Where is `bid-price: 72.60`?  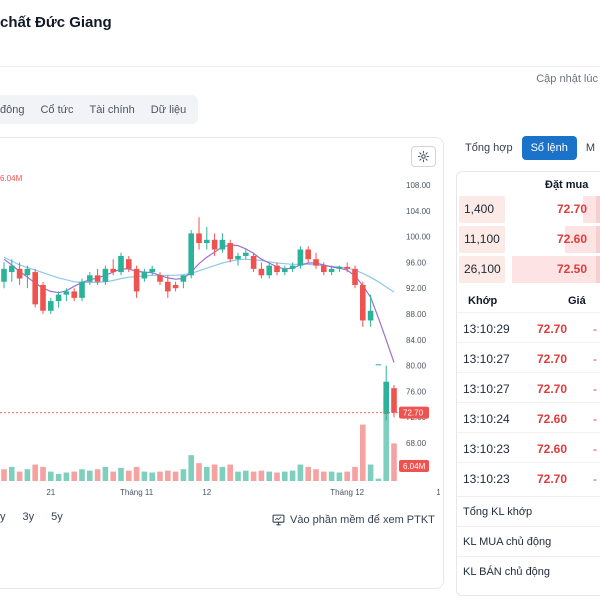 bid-price: 72.60 is located at coordinates (572, 239).